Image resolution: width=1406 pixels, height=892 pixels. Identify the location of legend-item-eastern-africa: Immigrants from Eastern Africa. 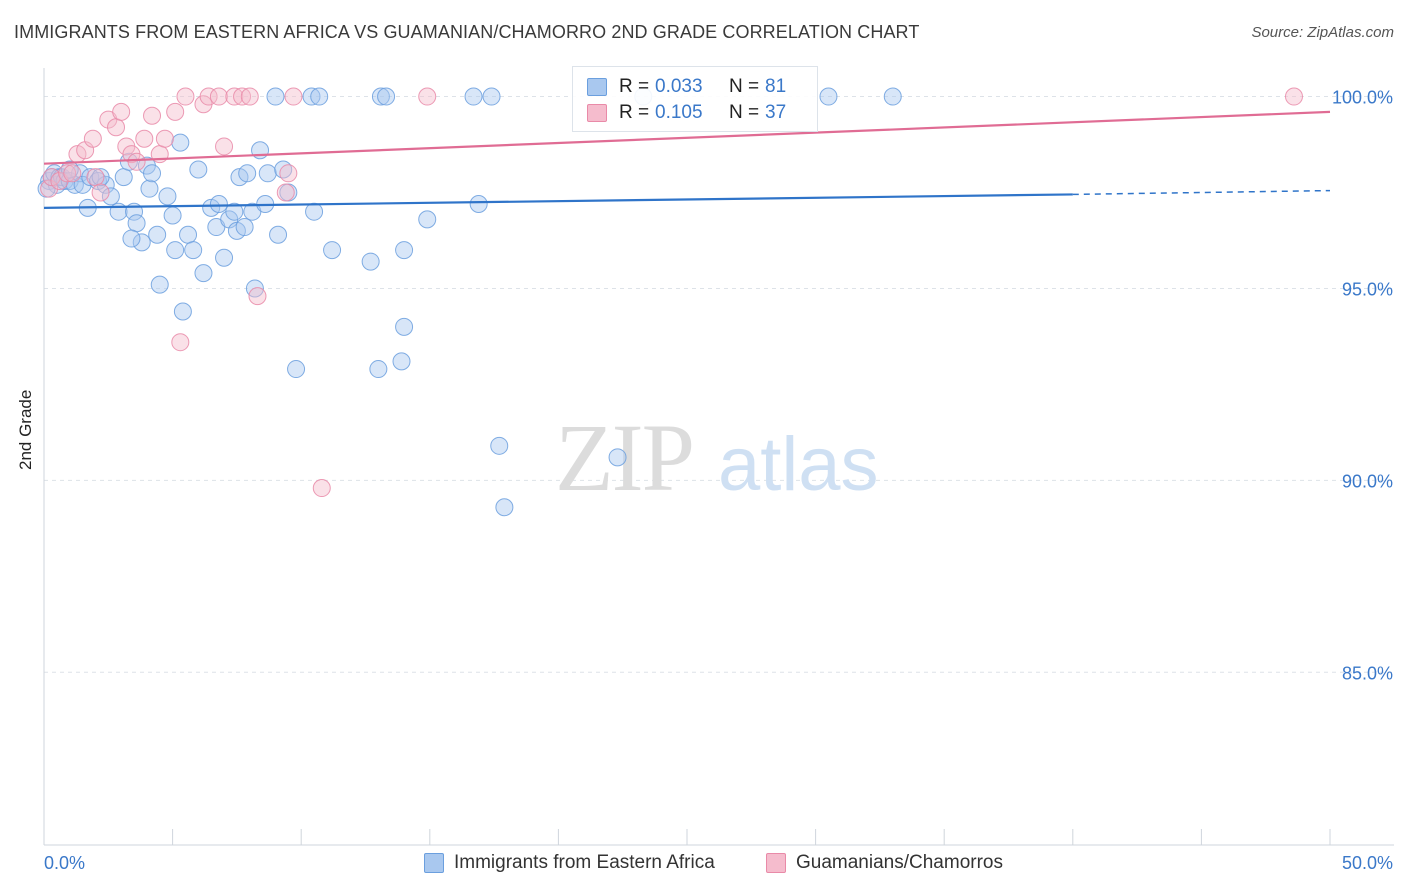
(569, 863).